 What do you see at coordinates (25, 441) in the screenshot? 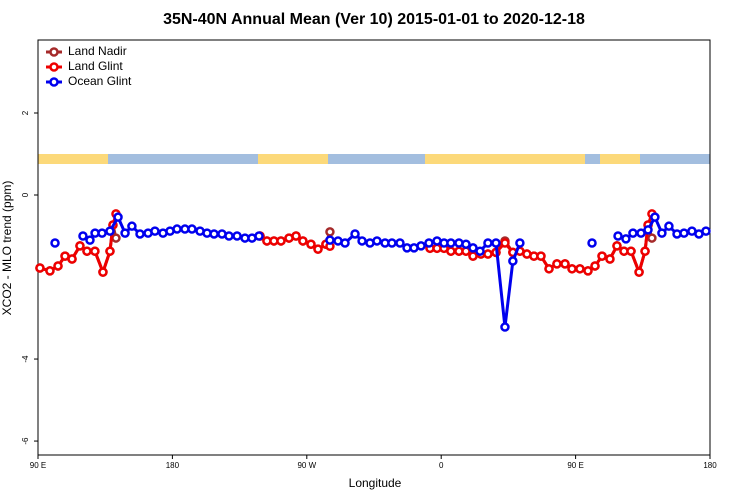
I see `y-tick-label: -6` at bounding box center [25, 441].